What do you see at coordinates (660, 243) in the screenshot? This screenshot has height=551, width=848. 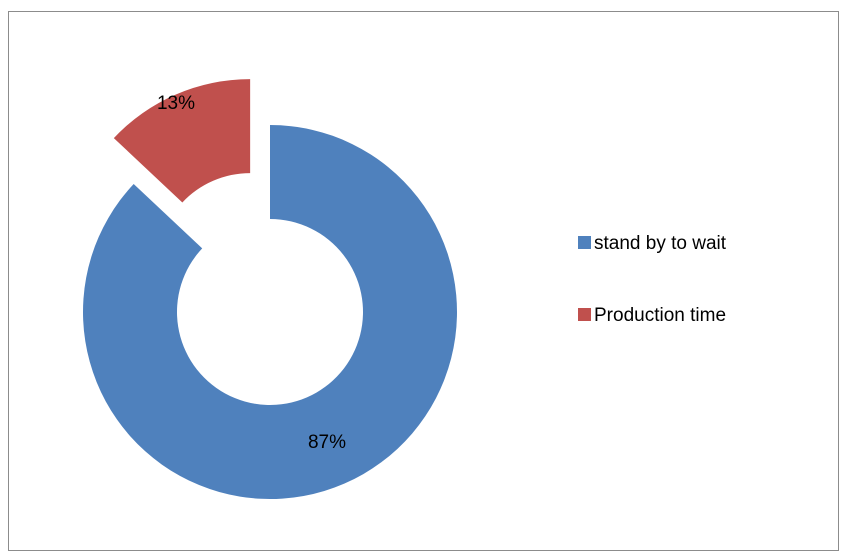 I see `legend-label-stand-by-to-wait: stand by to wait` at bounding box center [660, 243].